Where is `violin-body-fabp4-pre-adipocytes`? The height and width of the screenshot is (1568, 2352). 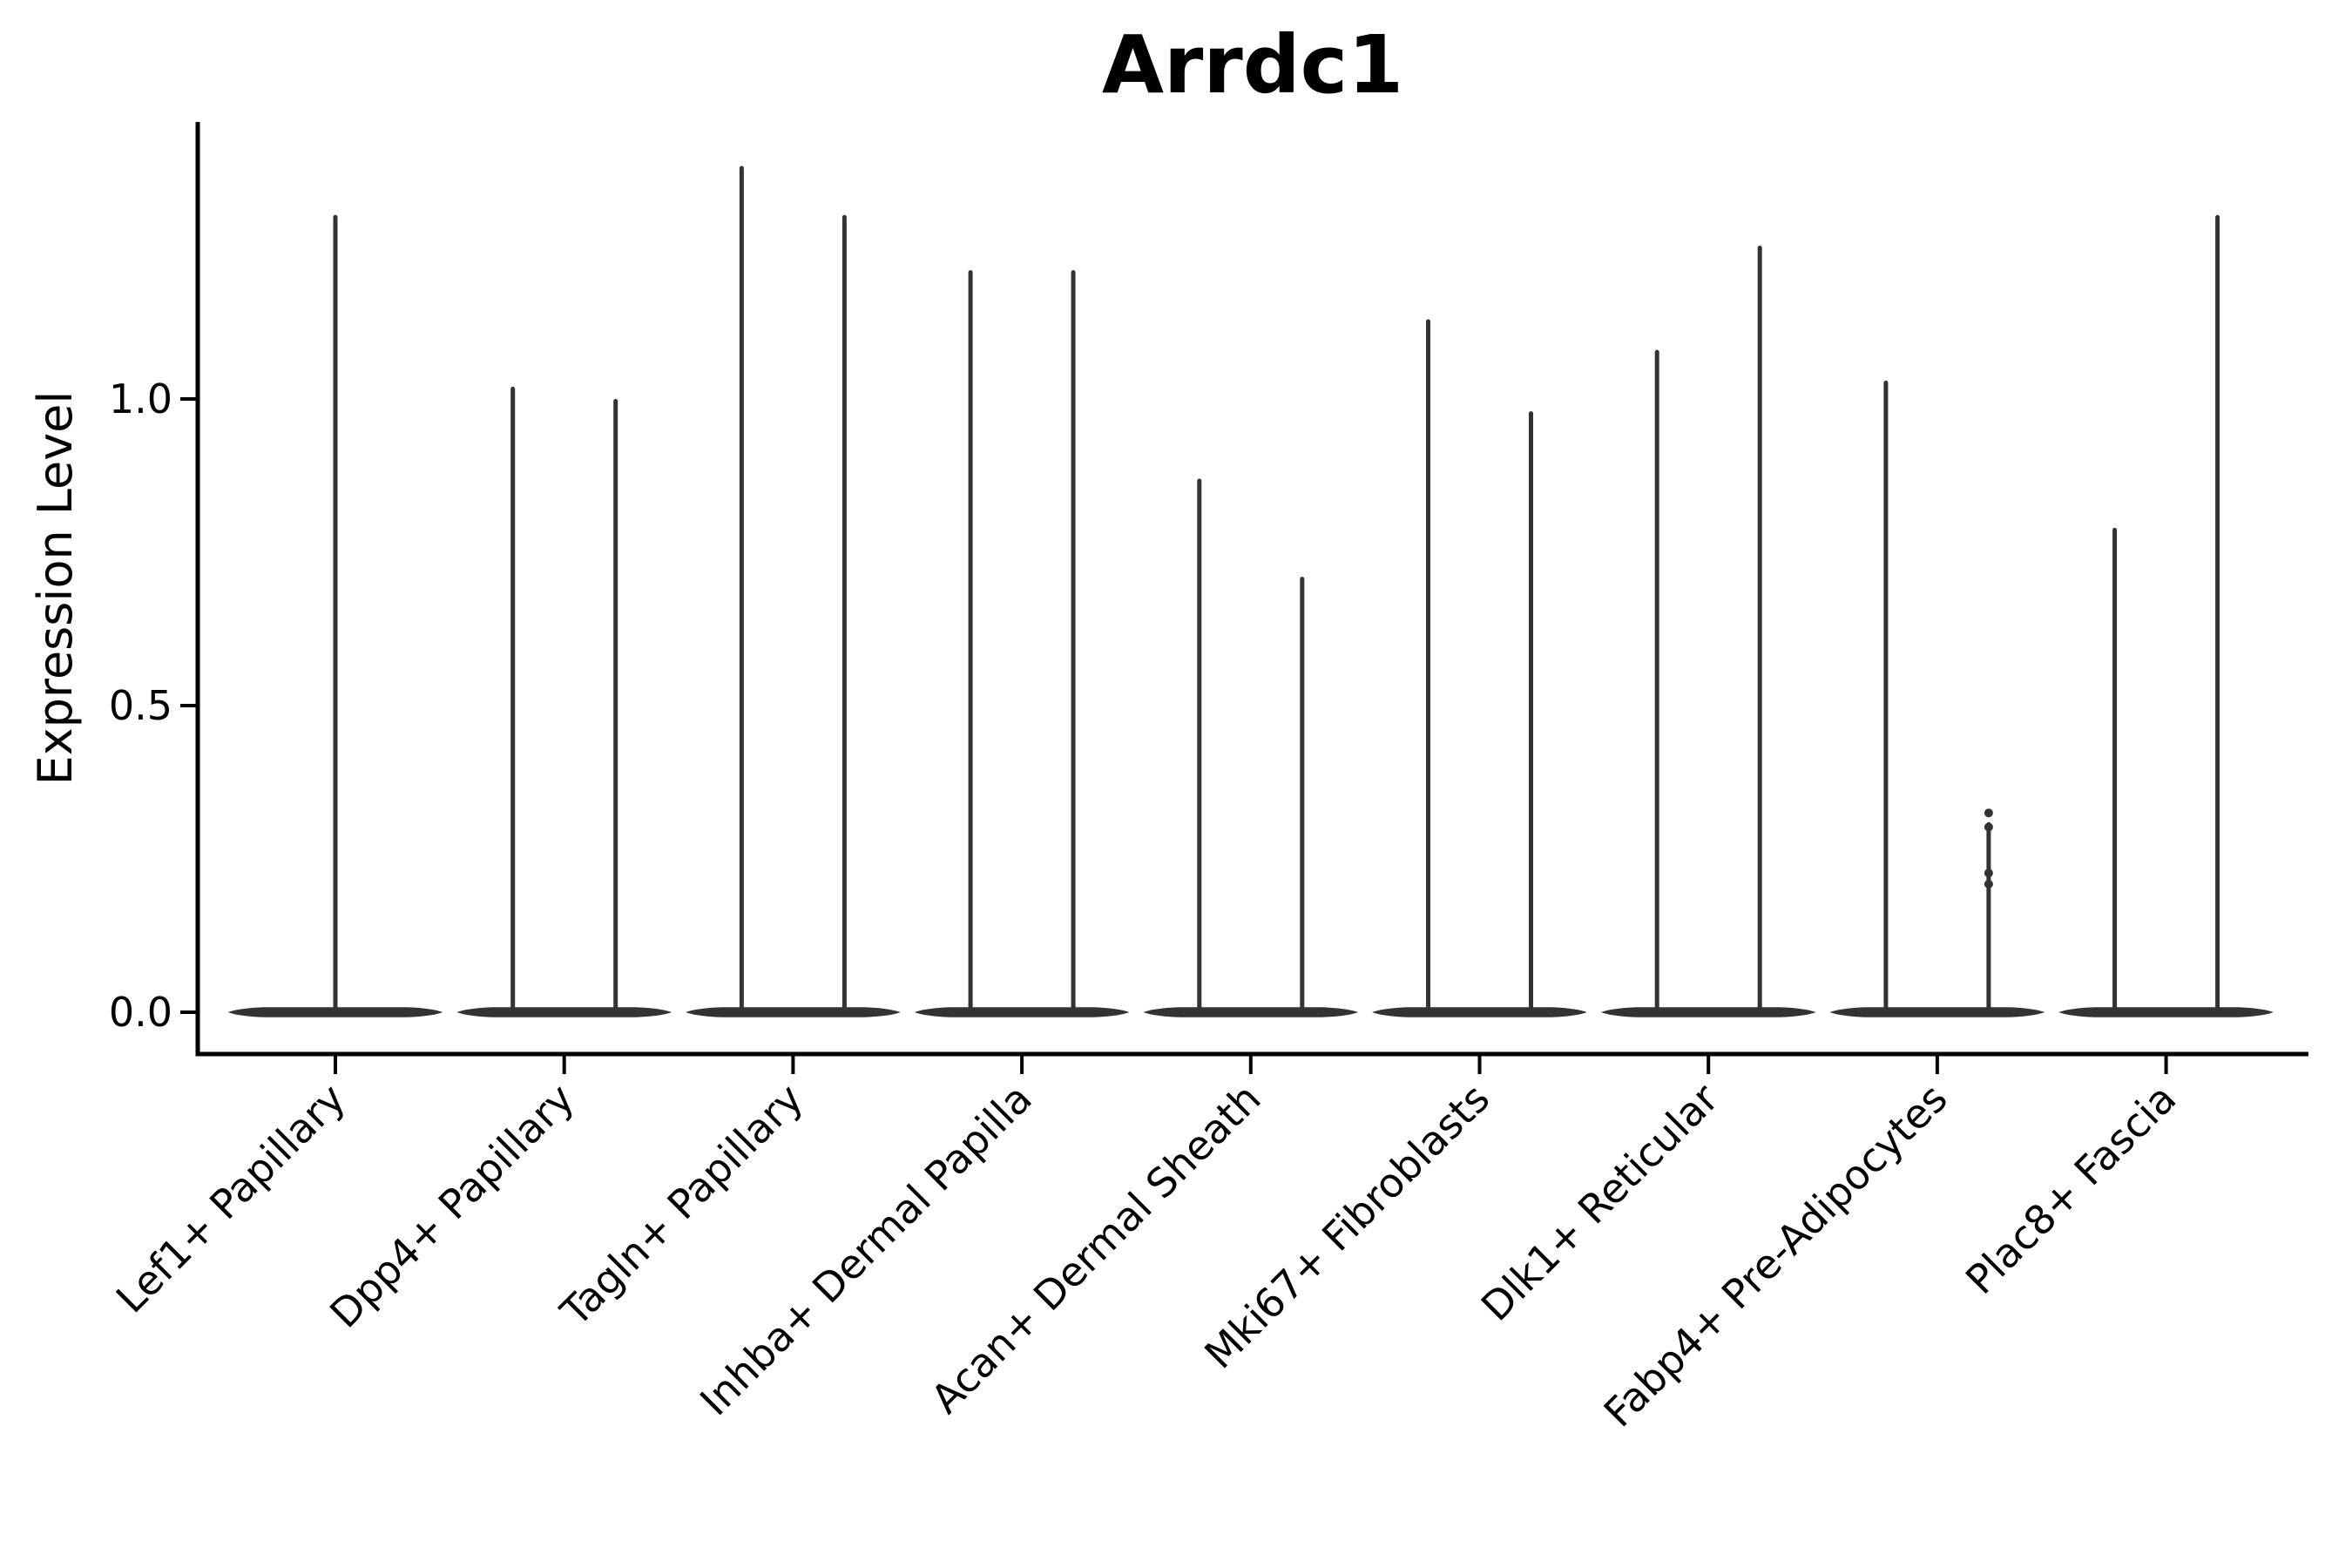 violin-body-fabp4-pre-adipocytes is located at coordinates (1937, 1012).